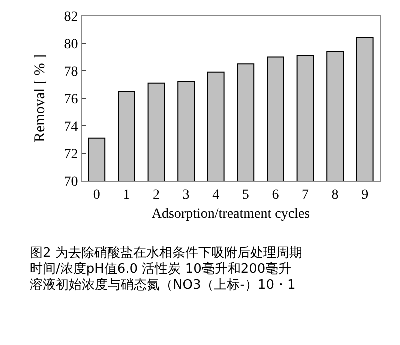  Describe the element at coordinates (96, 195) in the screenshot. I see `x-tick-label: 0` at that location.